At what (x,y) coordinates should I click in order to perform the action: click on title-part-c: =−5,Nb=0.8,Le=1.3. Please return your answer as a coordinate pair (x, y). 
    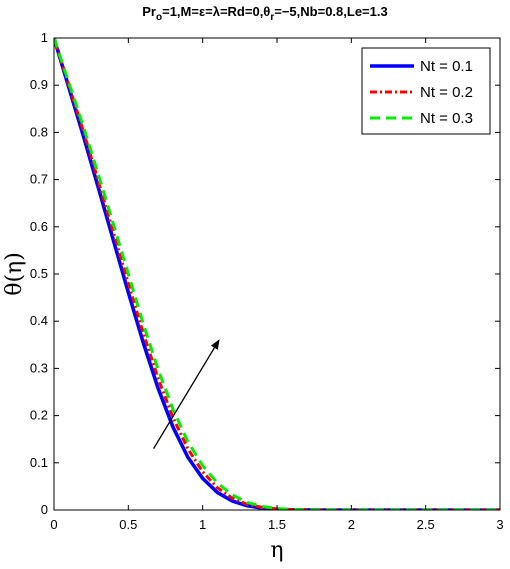
    Looking at the image, I should click on (330, 11).